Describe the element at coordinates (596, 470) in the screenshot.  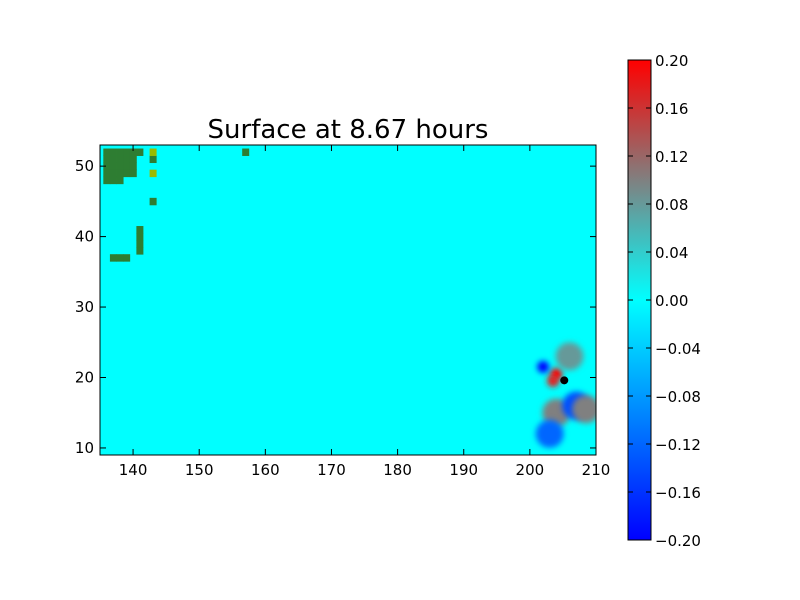
I see `x-tick-label: 210` at that location.